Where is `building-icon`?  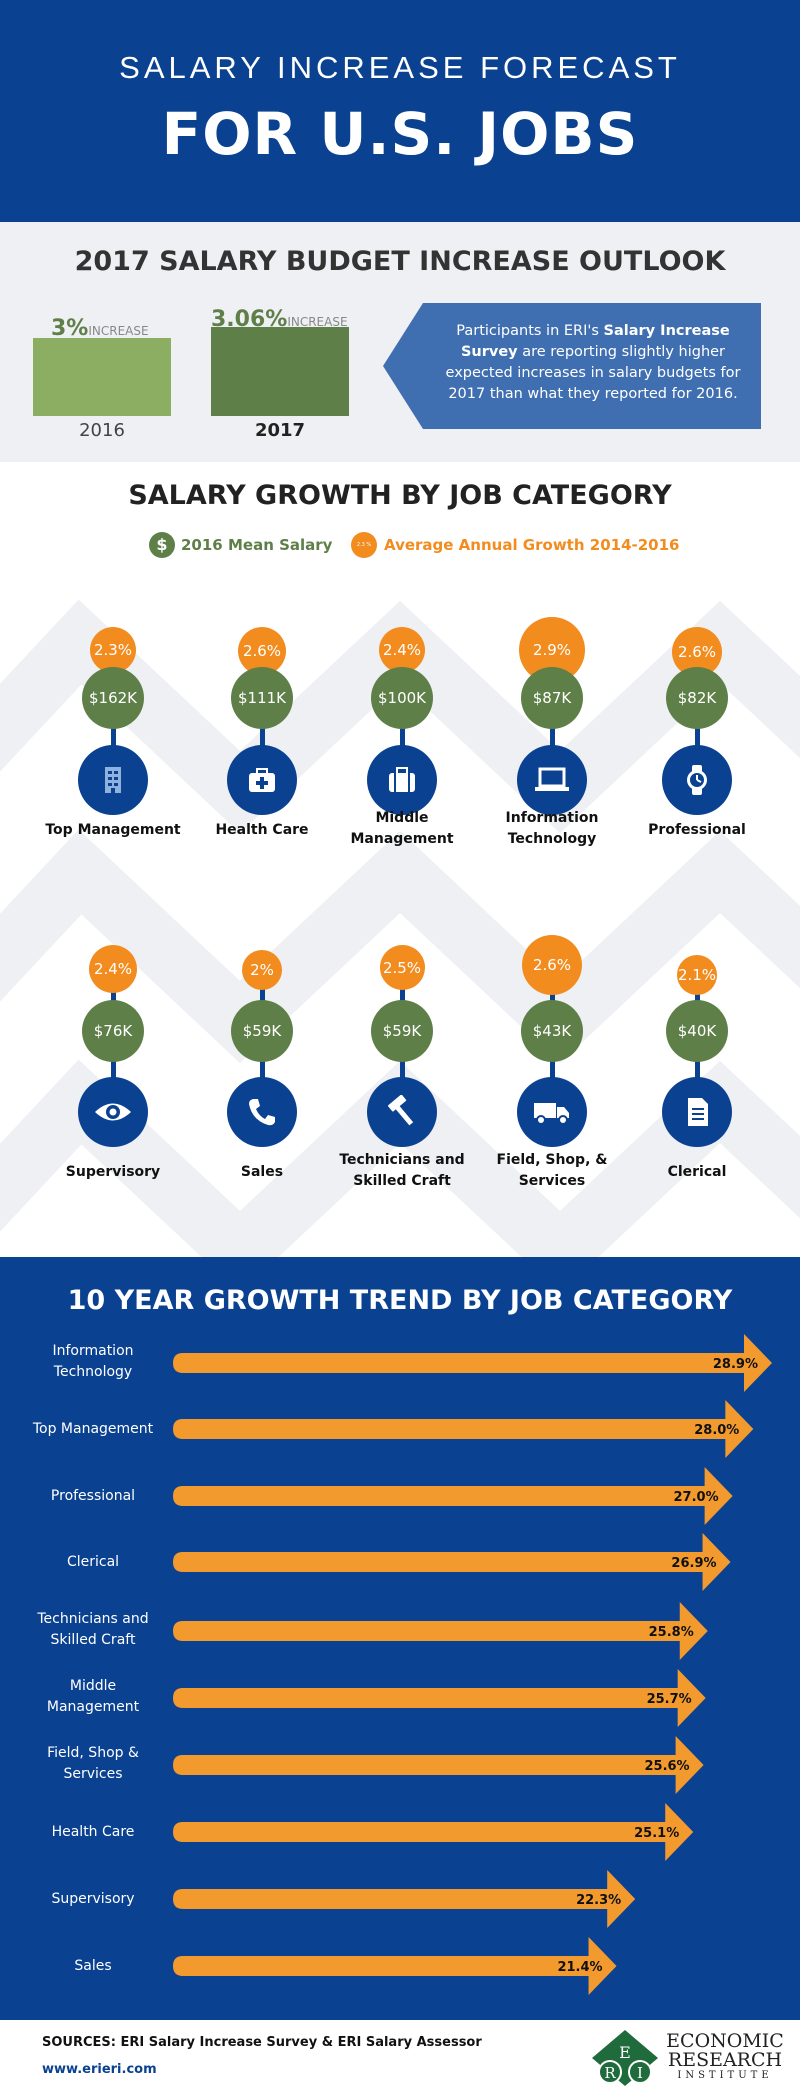
building-icon is located at coordinates (113, 780).